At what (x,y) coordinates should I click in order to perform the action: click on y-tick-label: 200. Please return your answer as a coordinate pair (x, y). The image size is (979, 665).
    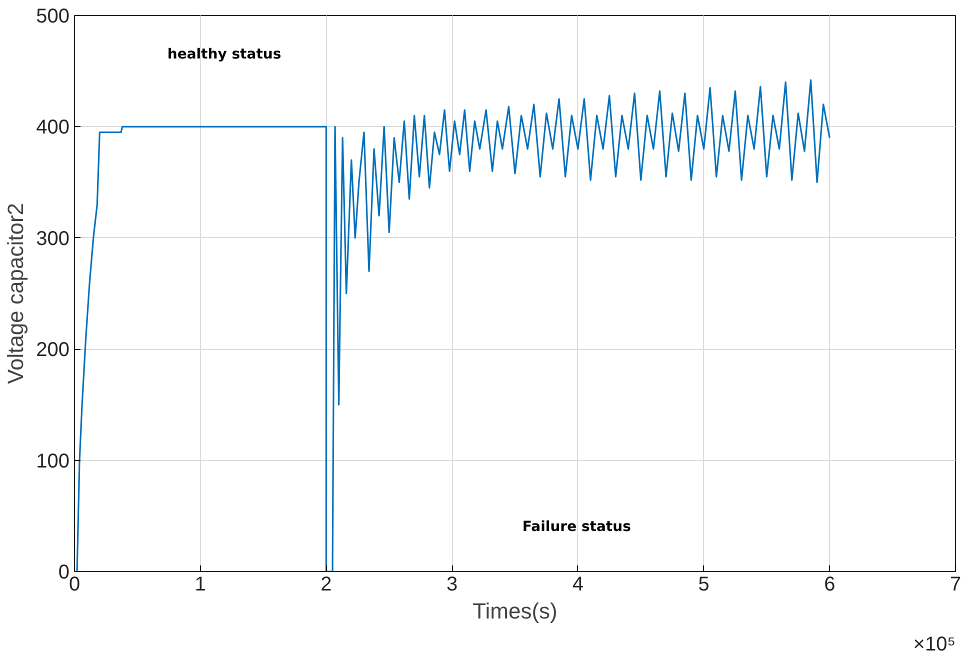
    Looking at the image, I should click on (53, 350).